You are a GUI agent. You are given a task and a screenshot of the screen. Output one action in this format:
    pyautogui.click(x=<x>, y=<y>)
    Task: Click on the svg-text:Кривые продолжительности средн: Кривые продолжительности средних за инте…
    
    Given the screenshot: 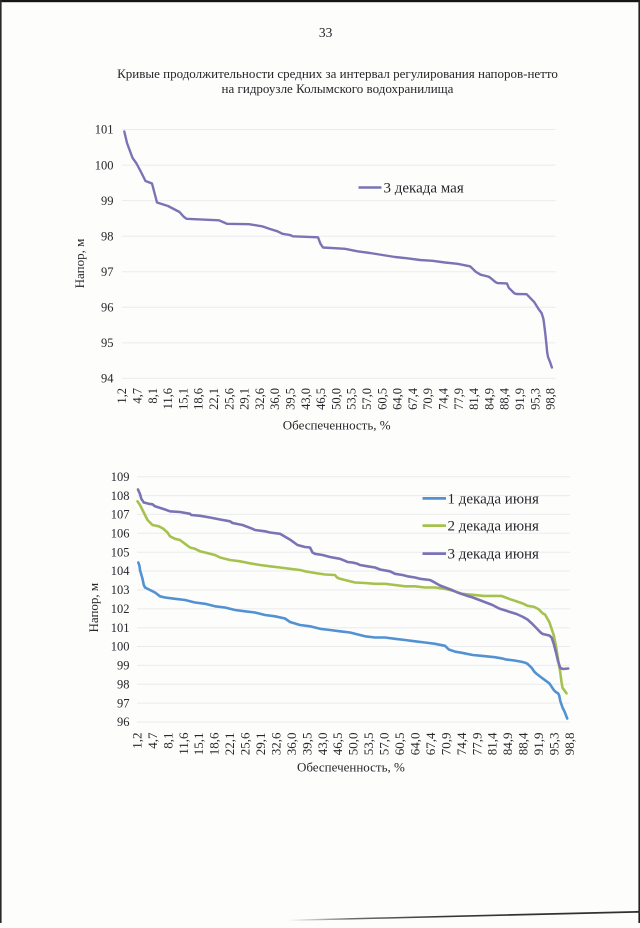 What is the action you would take?
    pyautogui.click(x=337, y=73)
    